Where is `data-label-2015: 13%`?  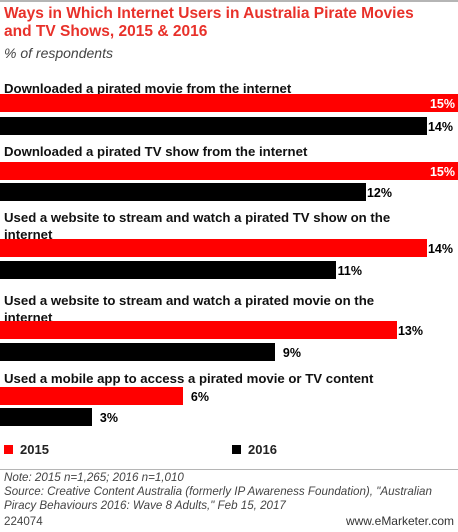
data-label-2015: 13% is located at coordinates (410, 331).